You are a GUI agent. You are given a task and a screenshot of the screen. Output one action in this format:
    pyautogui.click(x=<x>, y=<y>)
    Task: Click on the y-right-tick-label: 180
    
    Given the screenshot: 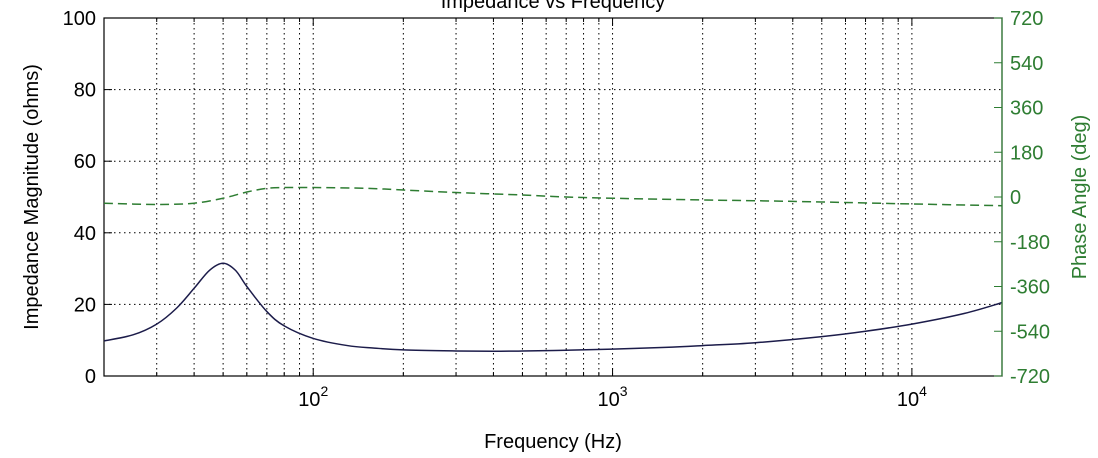 What is the action you would take?
    pyautogui.click(x=1026, y=153)
    